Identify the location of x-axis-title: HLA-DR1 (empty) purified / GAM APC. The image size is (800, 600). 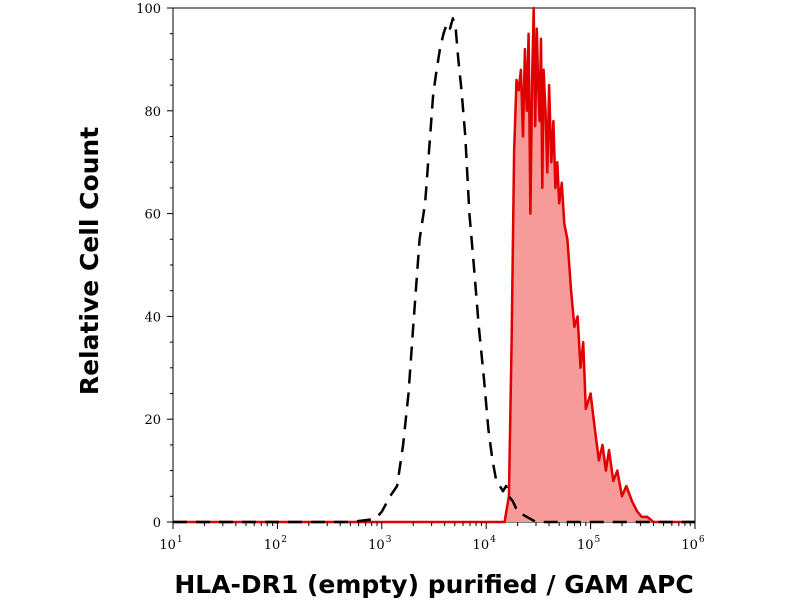
(433, 584).